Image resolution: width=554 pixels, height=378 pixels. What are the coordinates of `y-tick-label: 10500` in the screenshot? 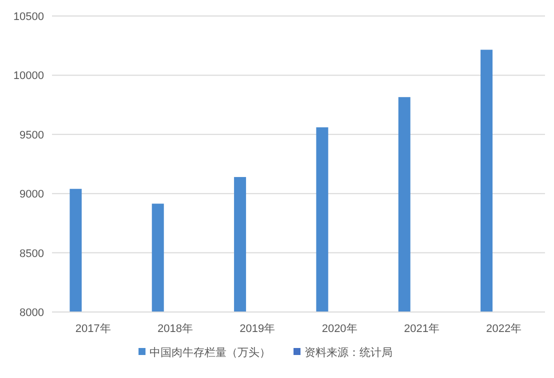 It's located at (28, 17).